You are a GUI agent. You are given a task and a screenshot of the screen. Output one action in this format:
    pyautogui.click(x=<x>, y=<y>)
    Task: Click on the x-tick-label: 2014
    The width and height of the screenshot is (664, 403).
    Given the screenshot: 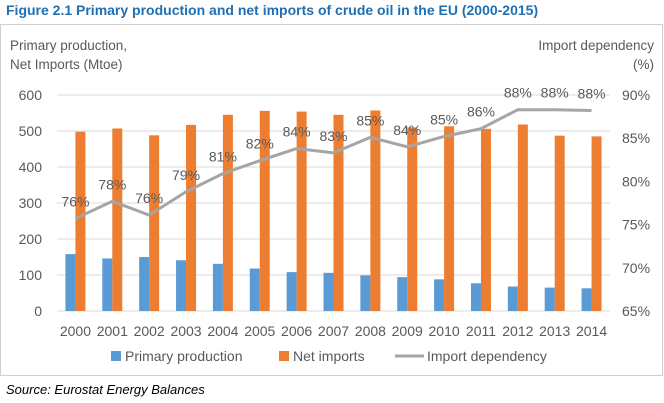 What is the action you would take?
    pyautogui.click(x=591, y=331)
    